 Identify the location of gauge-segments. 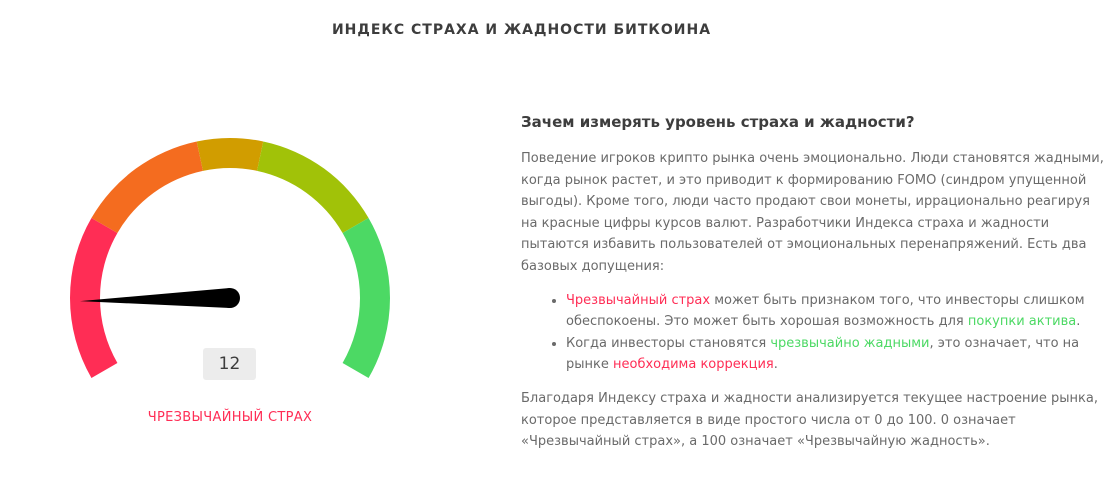
(230, 258).